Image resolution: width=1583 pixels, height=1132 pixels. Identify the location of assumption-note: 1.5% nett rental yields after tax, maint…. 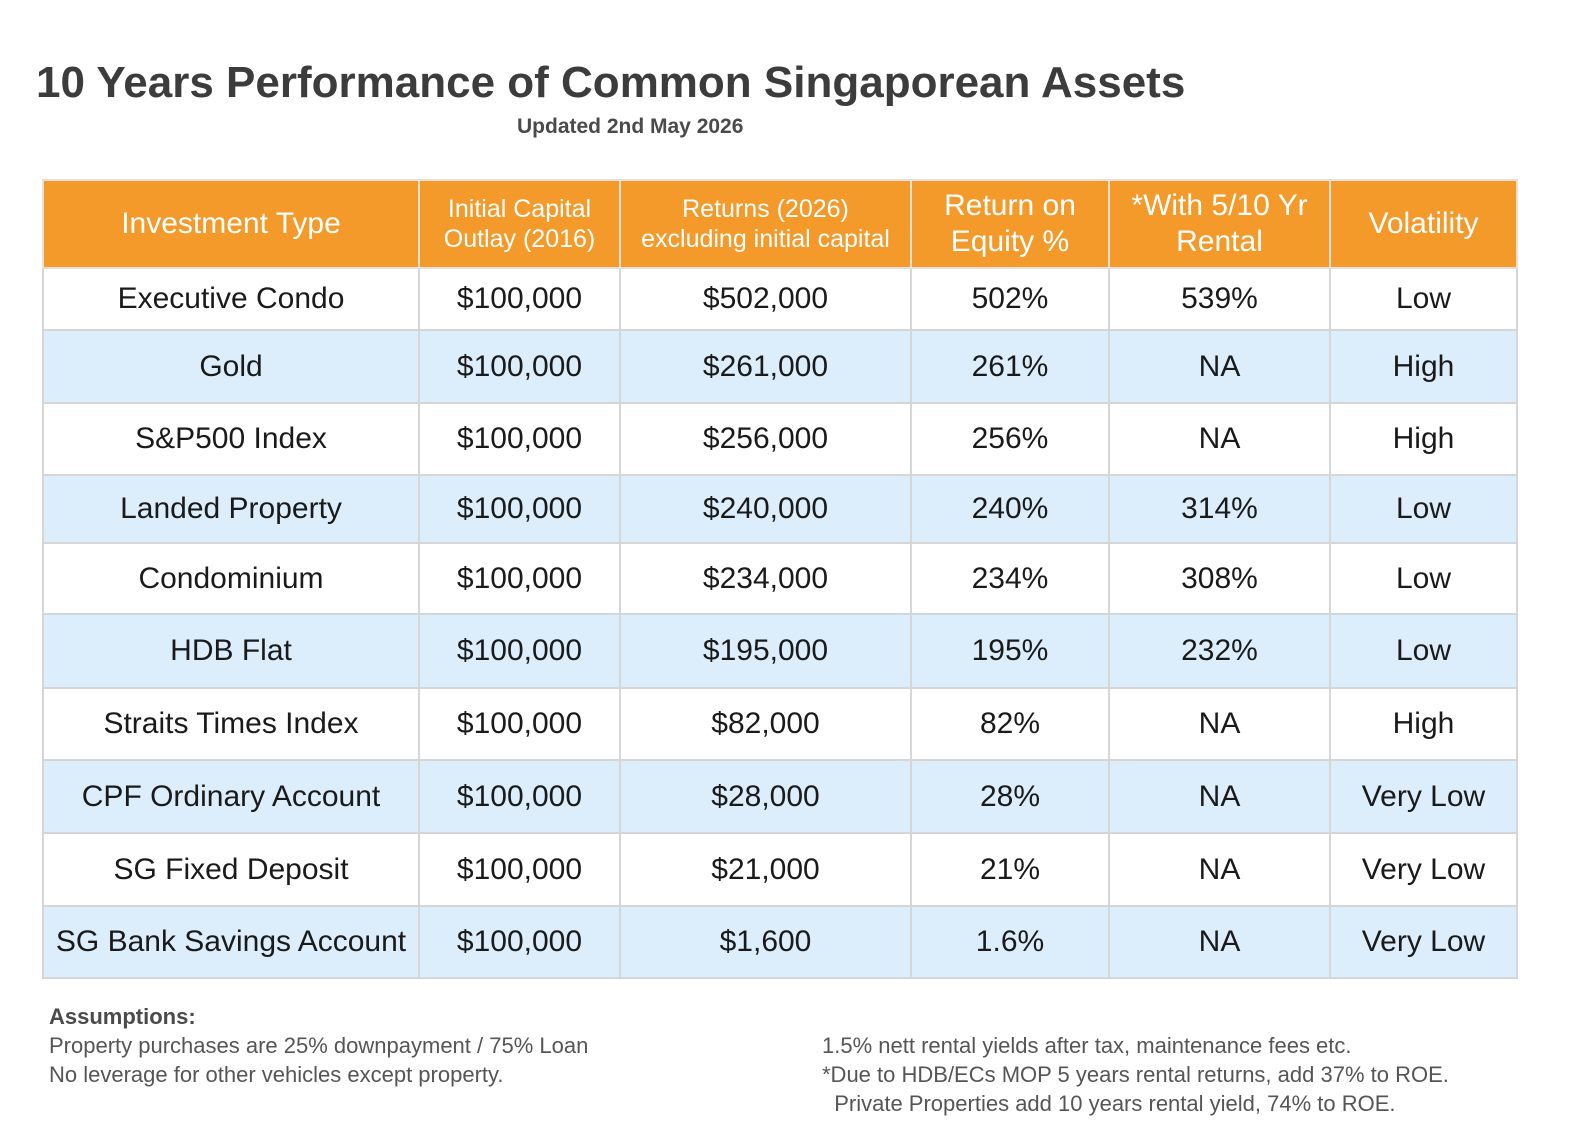
(1087, 1045).